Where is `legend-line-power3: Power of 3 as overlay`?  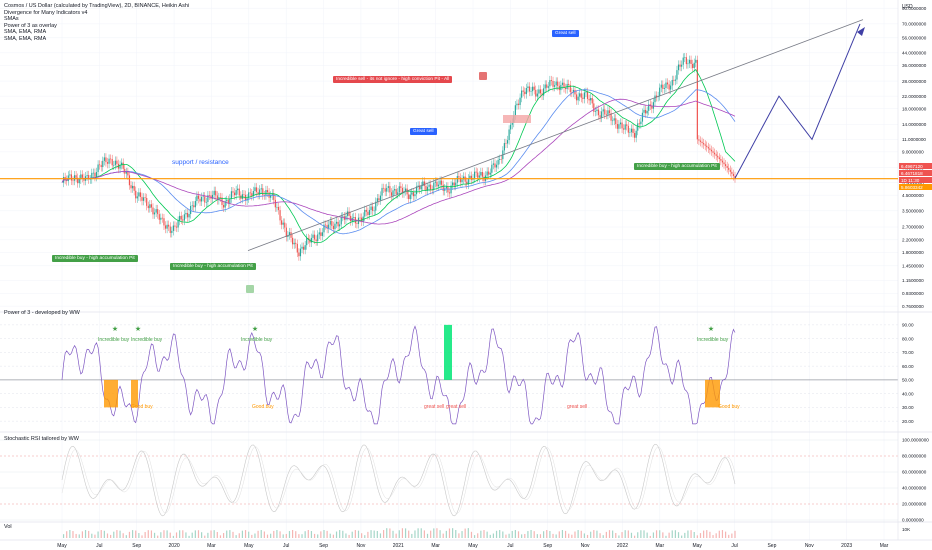
legend-line-power3: Power of 3 as overlay is located at coordinates (30, 25).